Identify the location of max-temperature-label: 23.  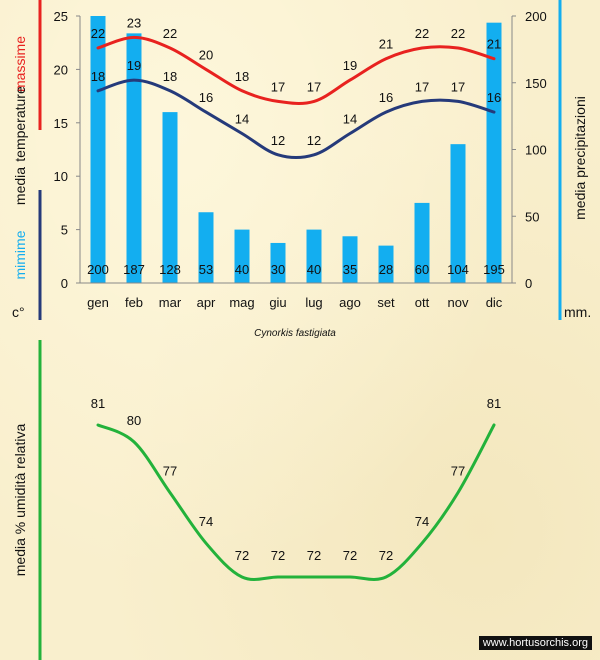
(134, 22).